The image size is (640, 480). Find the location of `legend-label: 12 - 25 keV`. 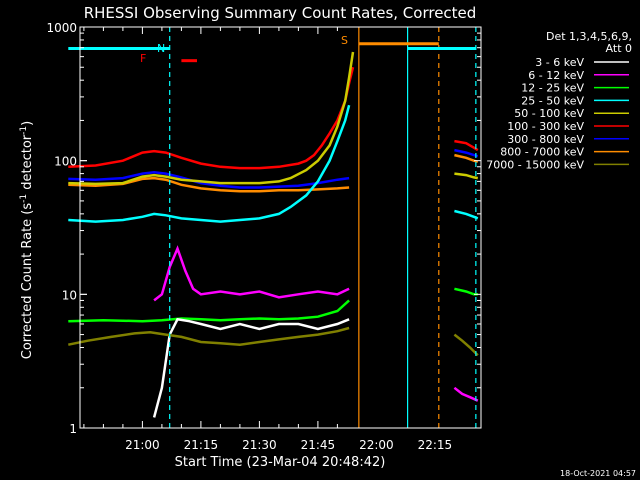

legend-label: 12 - 25 keV is located at coordinates (552, 88).